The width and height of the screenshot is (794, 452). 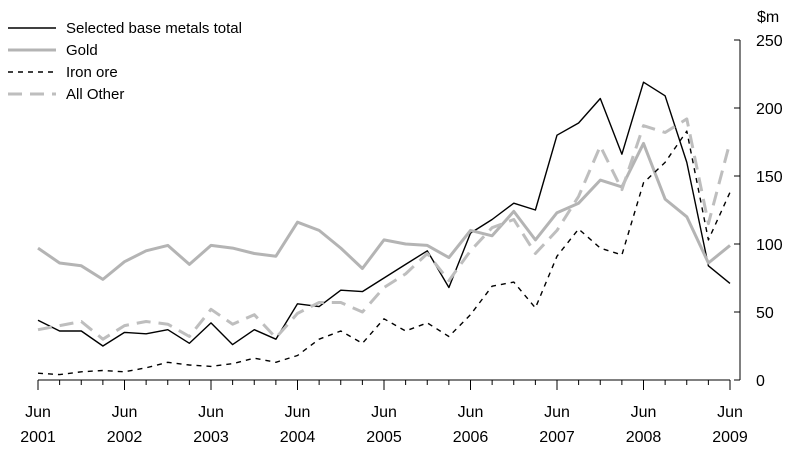 What do you see at coordinates (769, 245) in the screenshot?
I see `y-tick-label: 100` at bounding box center [769, 245].